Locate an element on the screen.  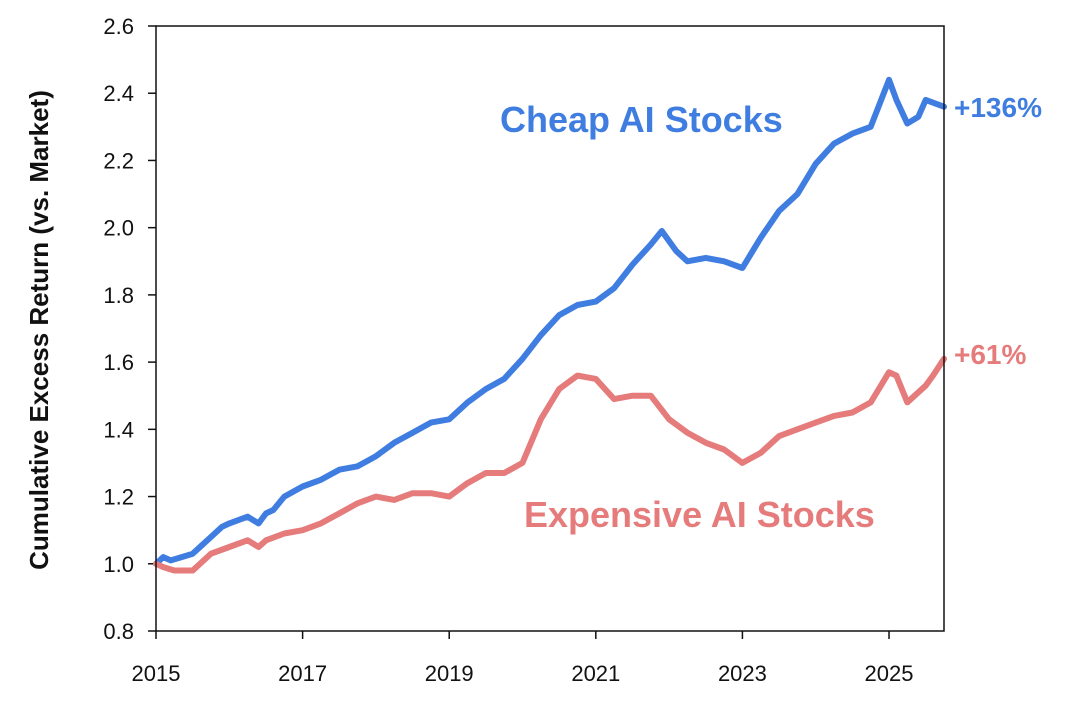
y-tick-label: 2.2 is located at coordinates (118, 160).